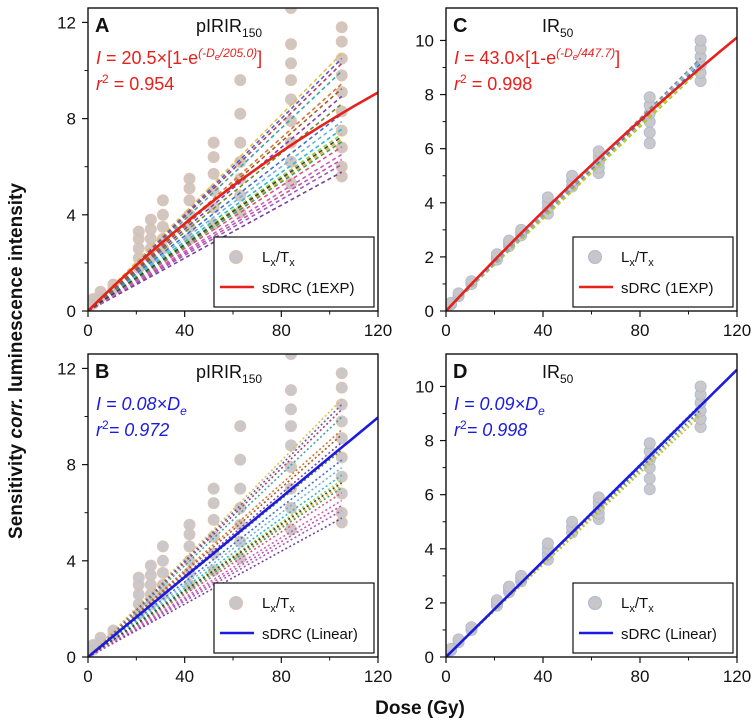  I want to click on eq-slope: 0.08, so click(139, 404).